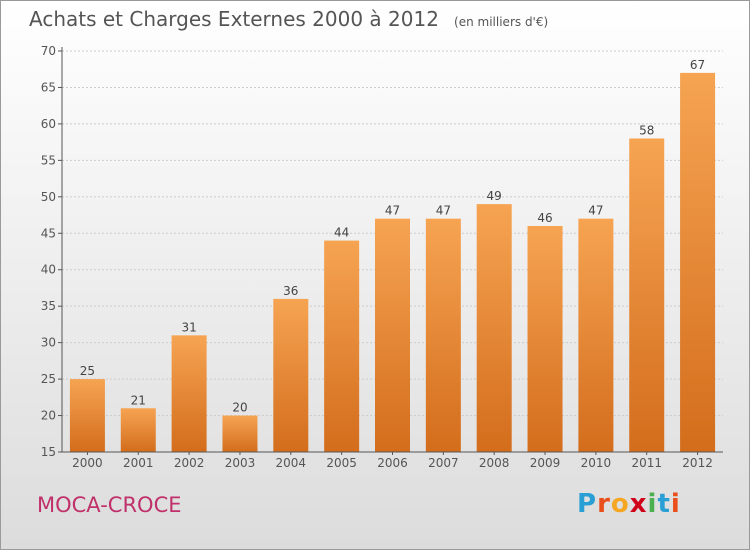 This screenshot has width=750, height=551. I want to click on y-tick-label: 55, so click(48, 160).